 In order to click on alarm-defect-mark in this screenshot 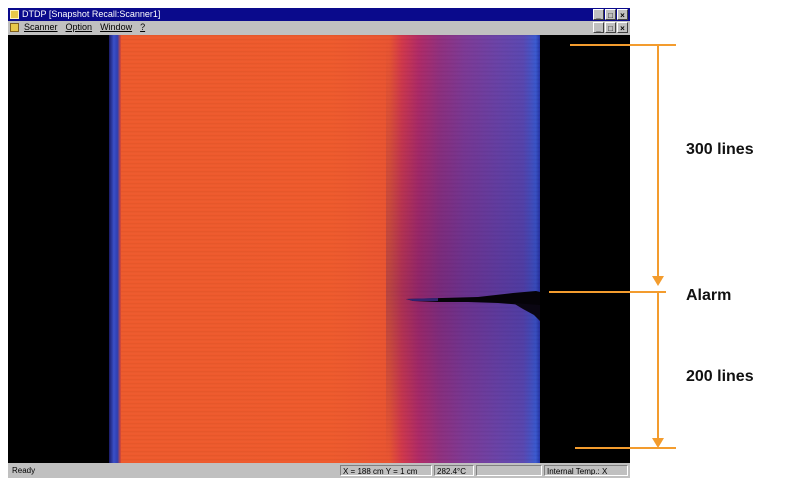, I will do `click(473, 306)`.